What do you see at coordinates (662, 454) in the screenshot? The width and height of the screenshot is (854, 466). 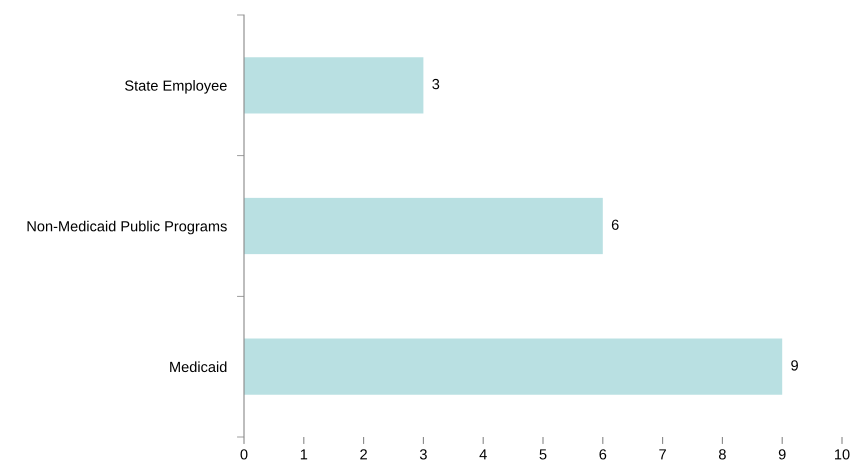 I see `x-tick-label: 7` at bounding box center [662, 454].